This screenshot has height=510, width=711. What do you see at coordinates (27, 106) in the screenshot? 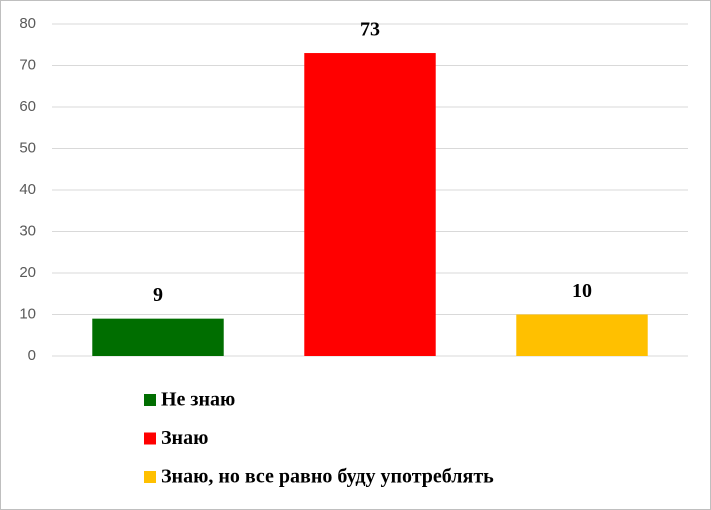
I see `y-tick-label: 60` at bounding box center [27, 106].